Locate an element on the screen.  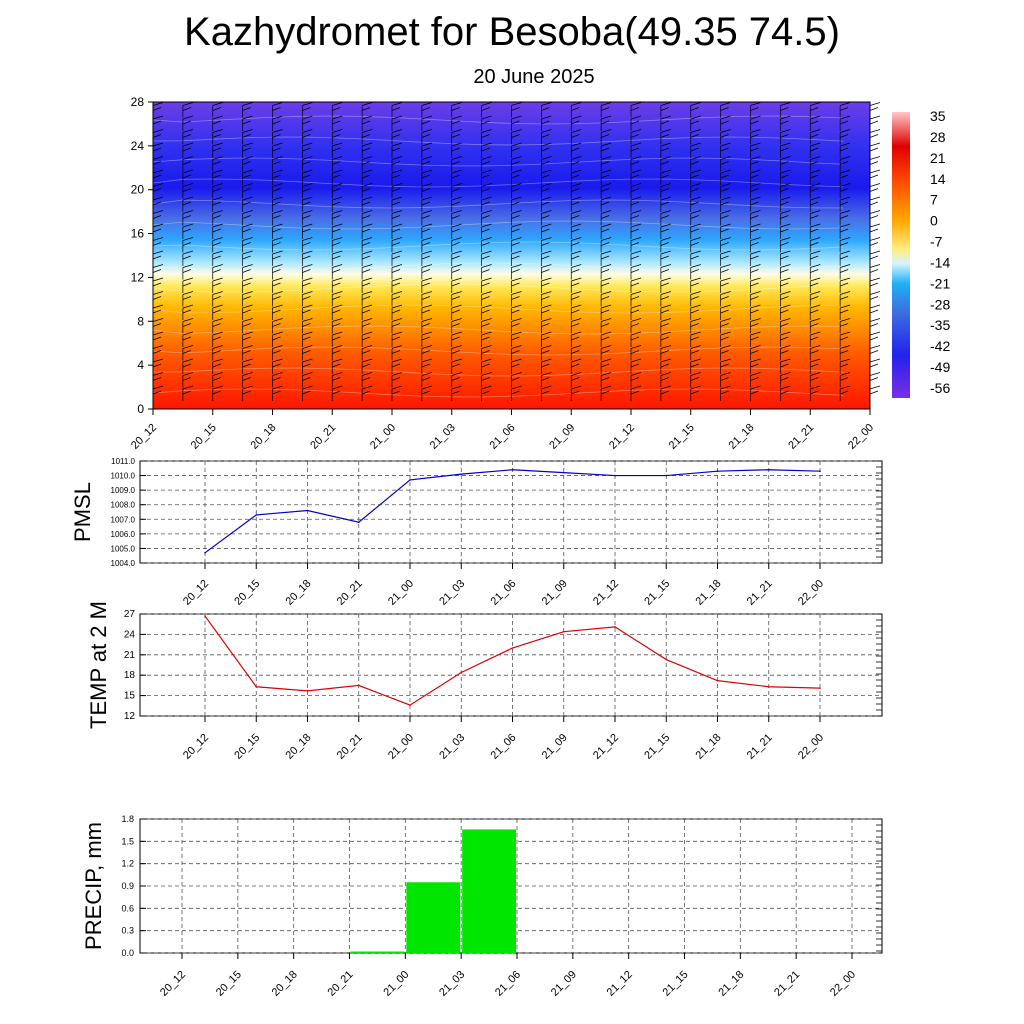
temp-frame is located at coordinates (511, 665).